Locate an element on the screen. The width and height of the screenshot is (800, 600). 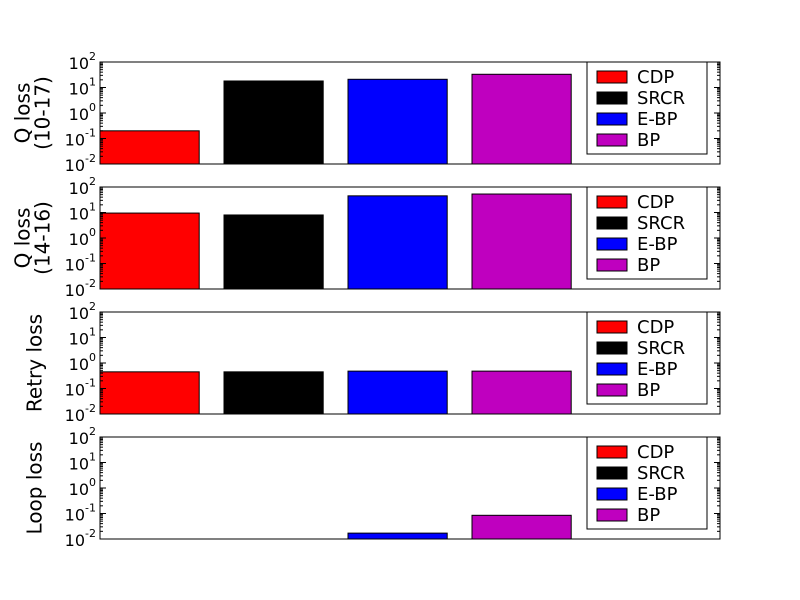
y-axis-label: Loop loss is located at coordinates (35, 488).